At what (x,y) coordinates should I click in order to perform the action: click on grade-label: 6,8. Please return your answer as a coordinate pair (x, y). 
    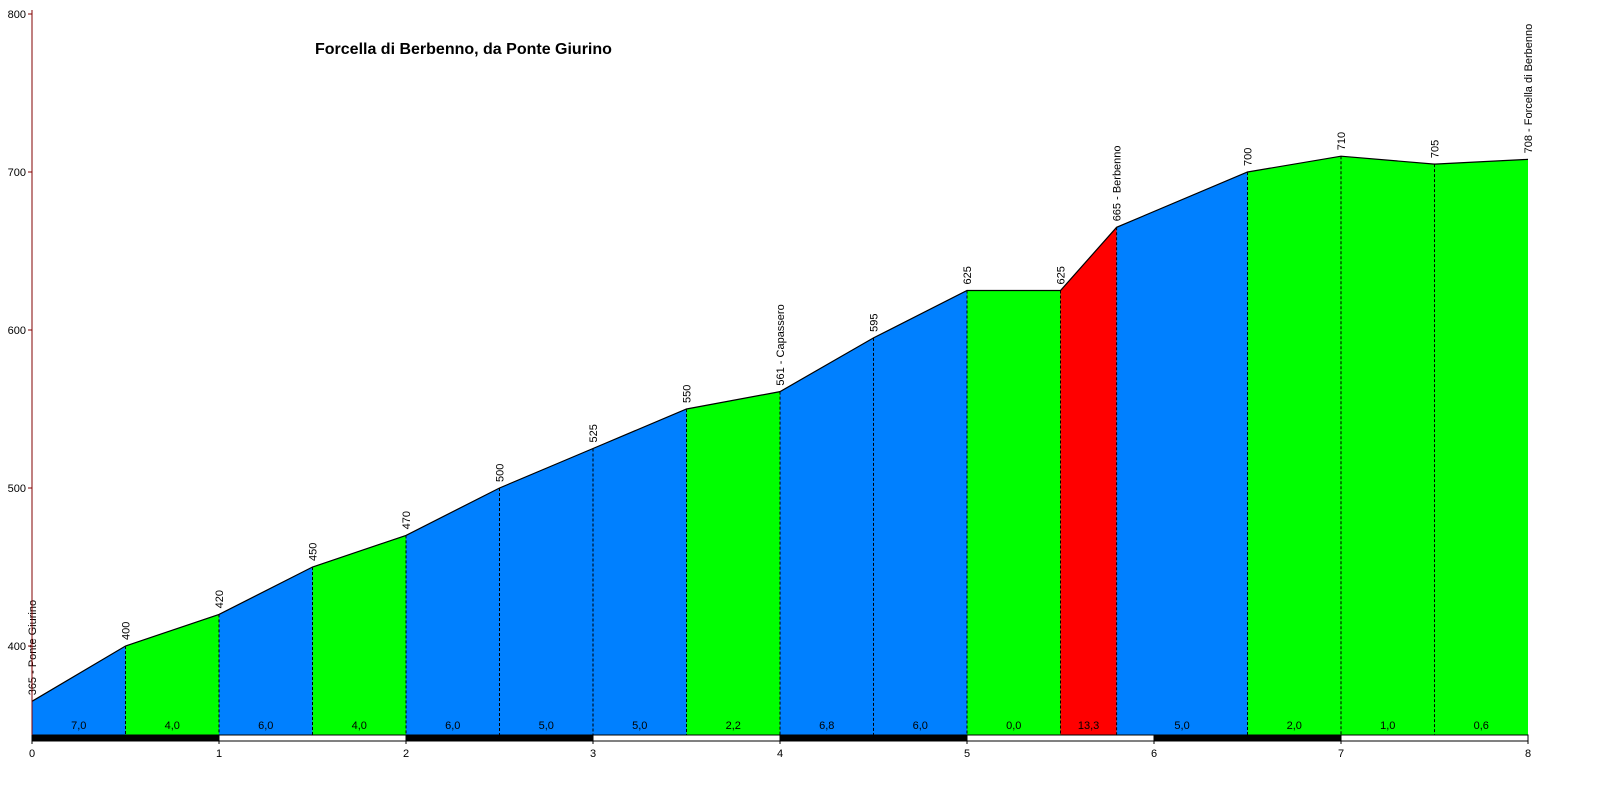
    Looking at the image, I should click on (826, 726).